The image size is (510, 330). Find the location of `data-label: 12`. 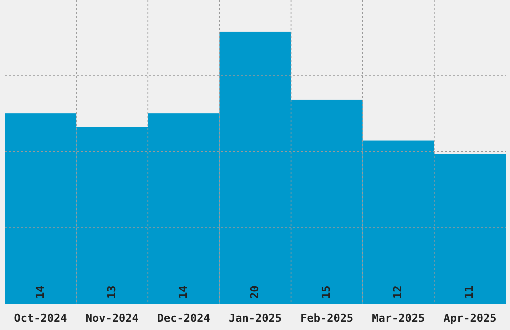

data-label: 12 is located at coordinates (398, 292).